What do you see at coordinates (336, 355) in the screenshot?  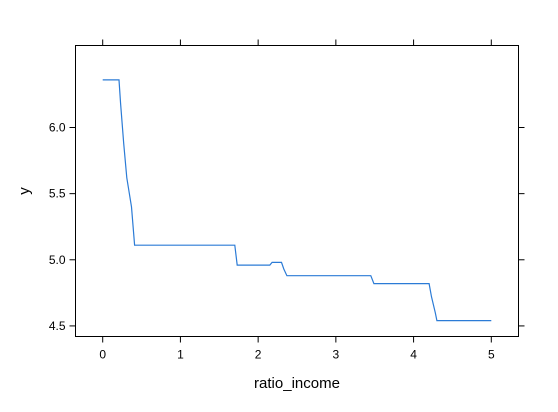 I see `x-tick-label: 3` at bounding box center [336, 355].